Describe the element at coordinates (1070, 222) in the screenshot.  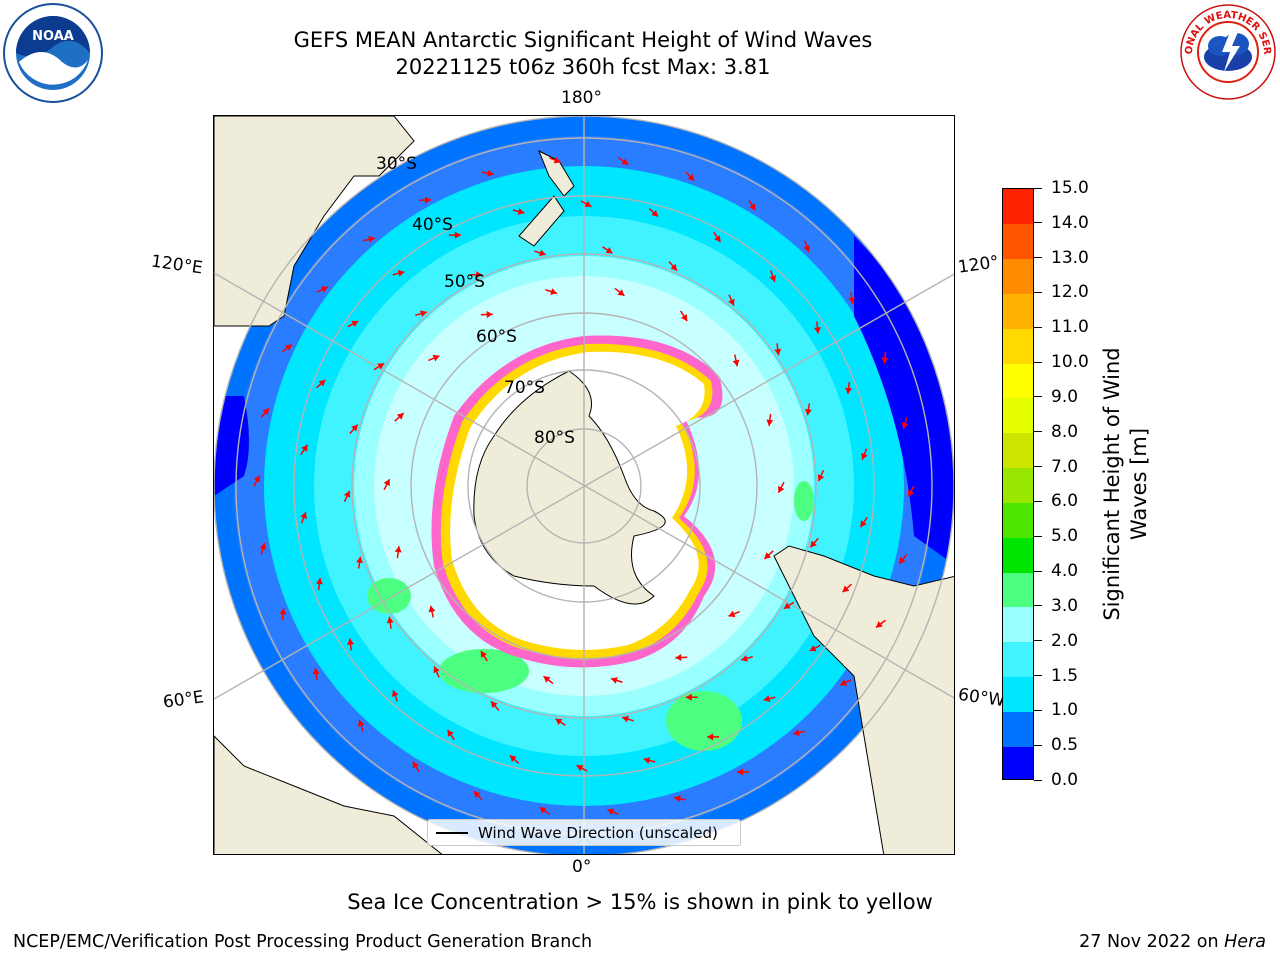
I see `colorbar-tick-label: 14.0` at that location.